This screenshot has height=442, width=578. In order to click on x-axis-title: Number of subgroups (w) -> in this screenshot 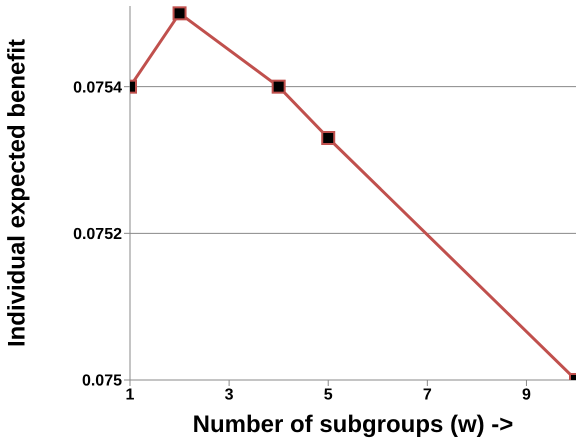, I will do `click(353, 424)`.